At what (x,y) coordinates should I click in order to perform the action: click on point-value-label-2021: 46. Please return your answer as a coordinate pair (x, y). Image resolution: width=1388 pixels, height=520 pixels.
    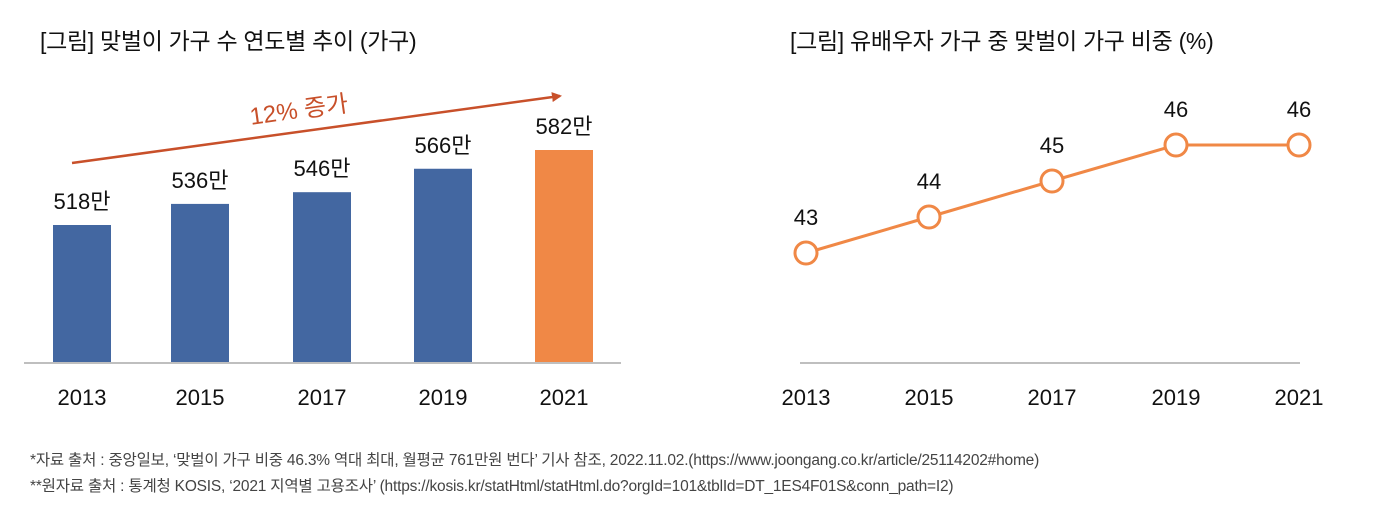
    Looking at the image, I should click on (1299, 109).